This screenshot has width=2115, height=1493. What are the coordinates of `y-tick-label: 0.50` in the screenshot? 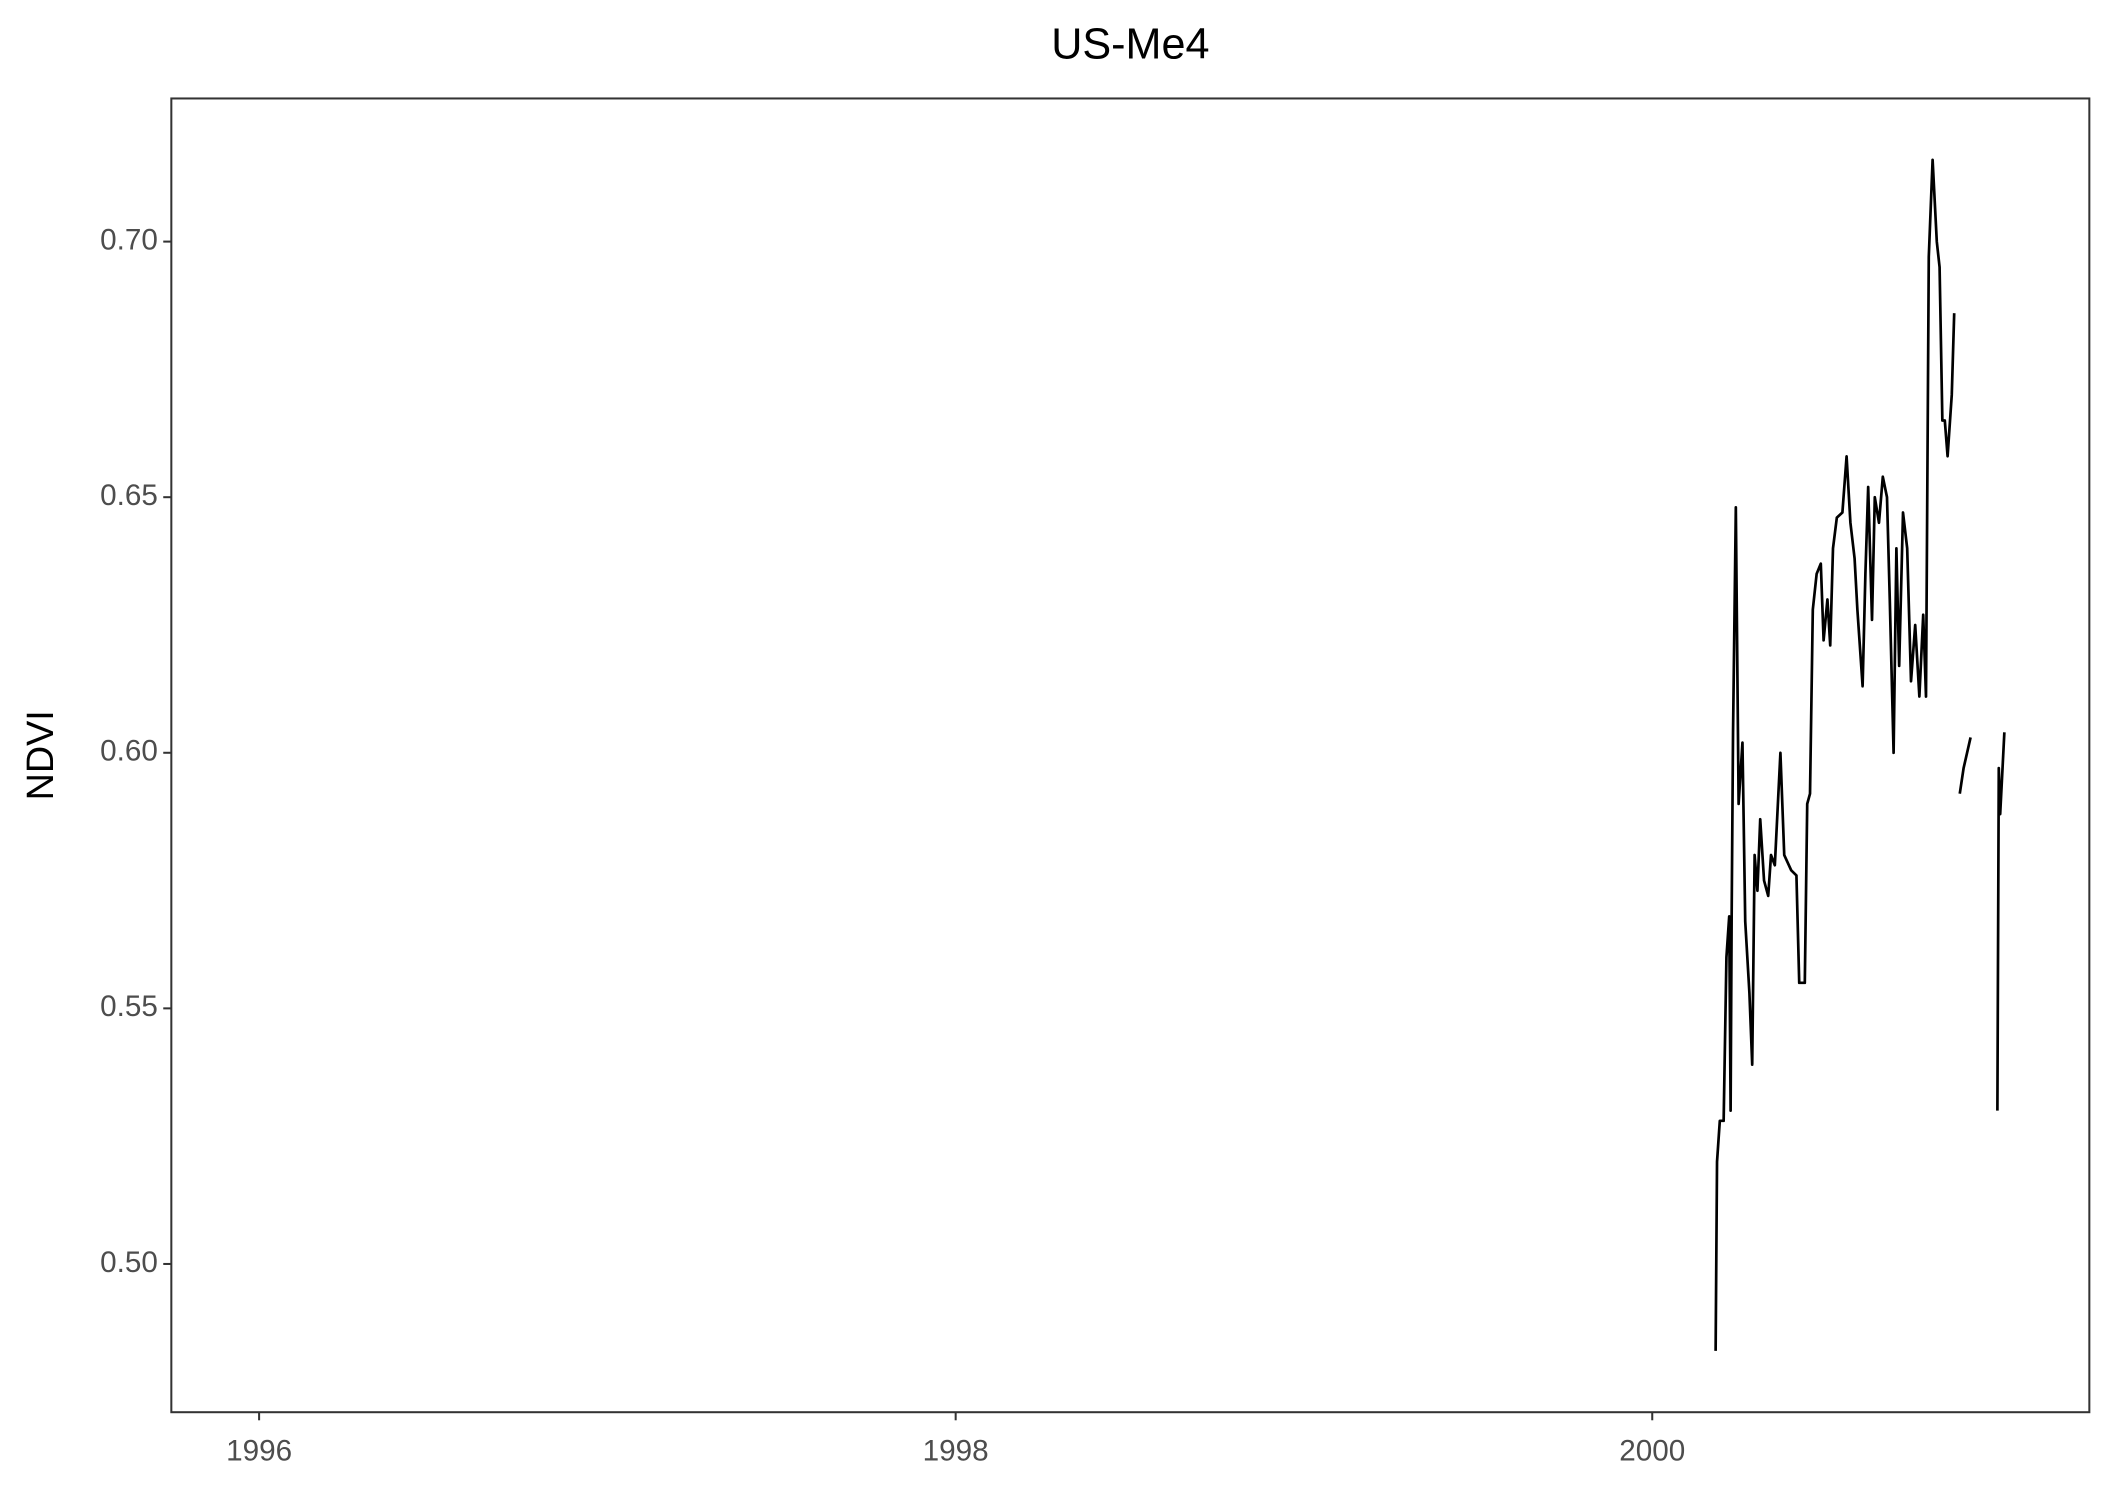 It's located at (129, 1262).